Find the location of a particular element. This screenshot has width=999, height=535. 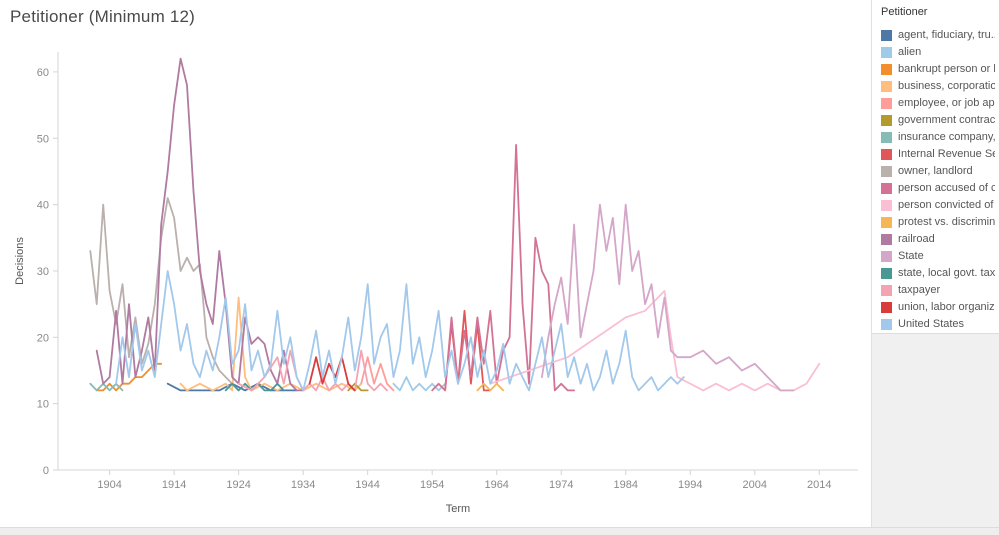

legend-label: bankrupt person or b.. is located at coordinates (946, 69).